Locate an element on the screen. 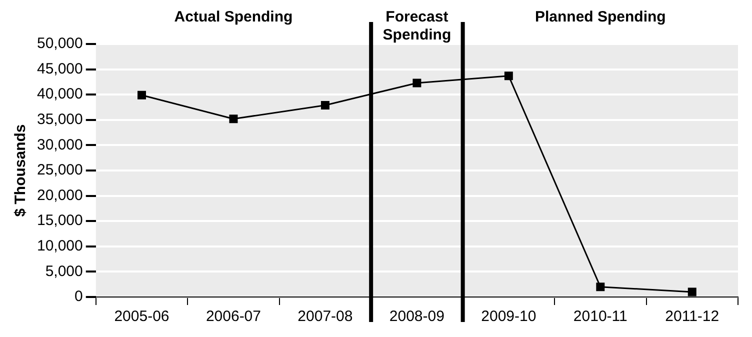  y-tick-label: 45,000 is located at coordinates (59, 69).